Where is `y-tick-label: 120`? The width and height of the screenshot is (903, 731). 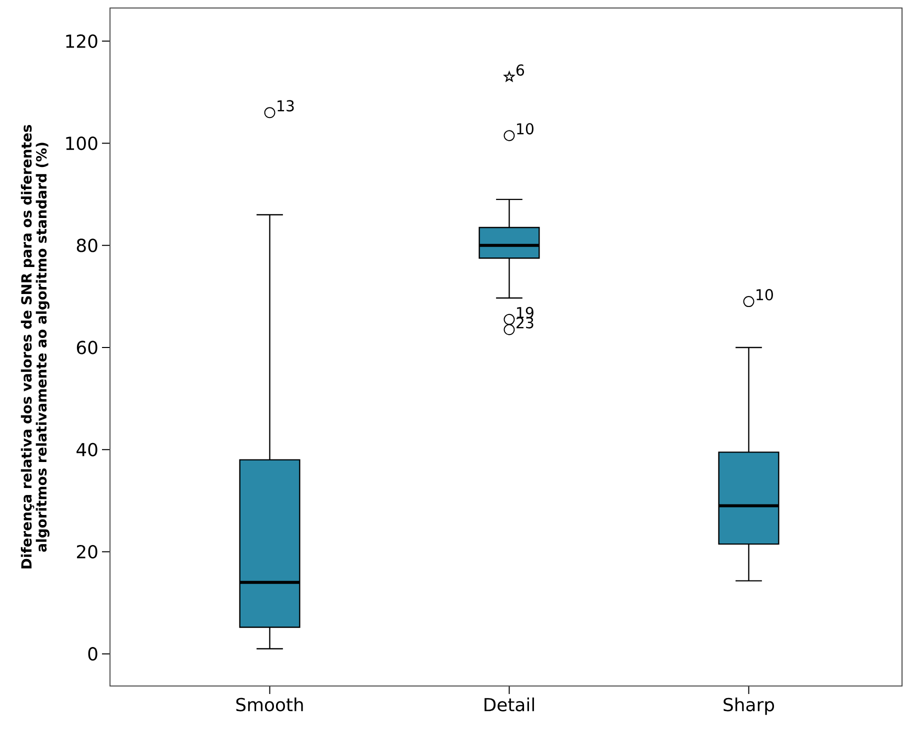
y-tick-label: 120 is located at coordinates (82, 41).